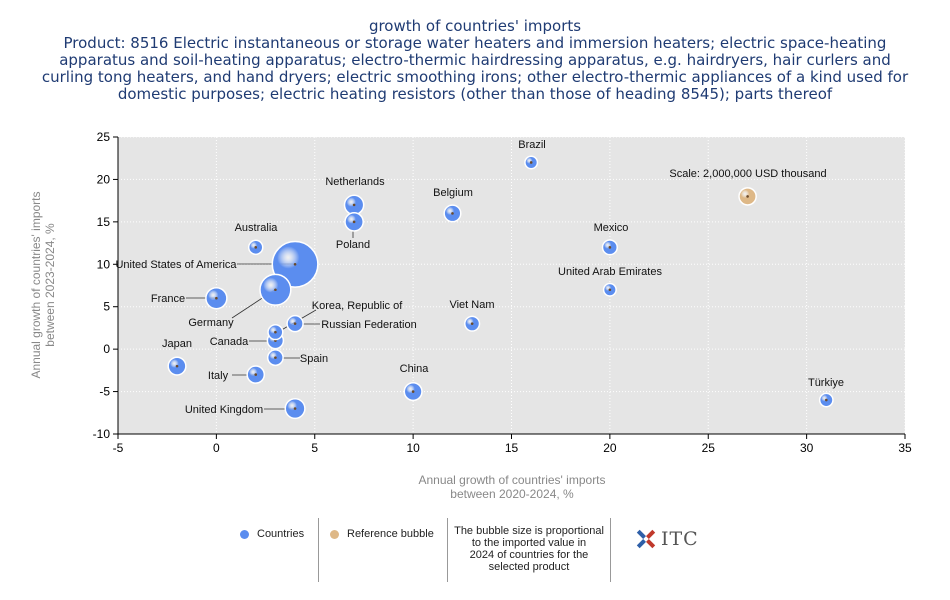 The image size is (950, 600). I want to click on bubble-label: China, so click(415, 369).